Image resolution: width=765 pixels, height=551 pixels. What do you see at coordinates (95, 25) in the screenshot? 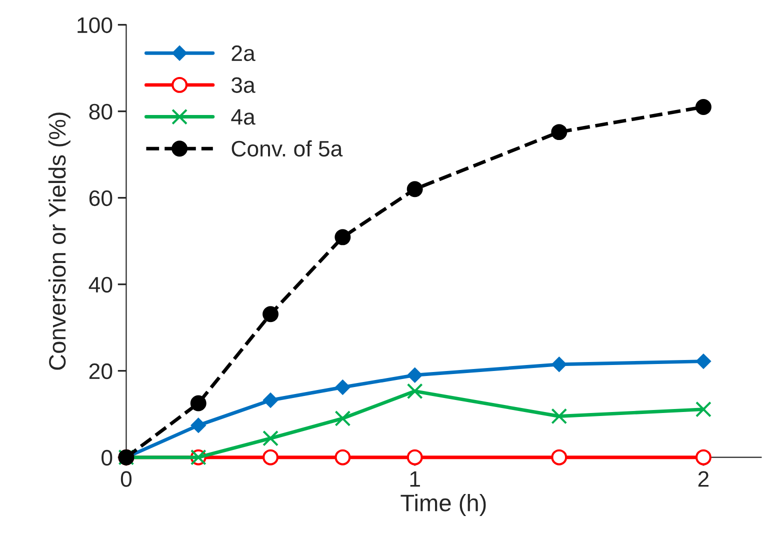
I see `y-tick-label: 100` at bounding box center [95, 25].